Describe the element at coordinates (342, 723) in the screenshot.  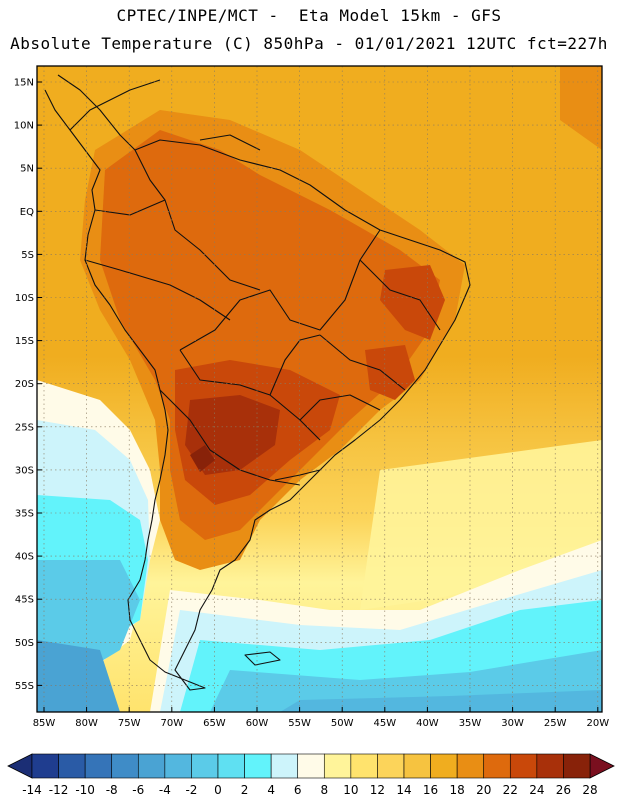
I see `lon-label: 50W` at that location.